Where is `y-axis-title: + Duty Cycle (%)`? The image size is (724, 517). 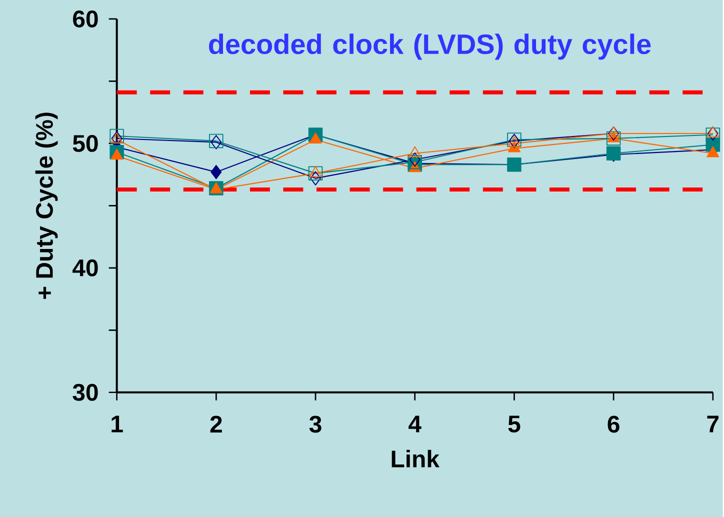 y-axis-title: + Duty Cycle (%) is located at coordinates (46, 205).